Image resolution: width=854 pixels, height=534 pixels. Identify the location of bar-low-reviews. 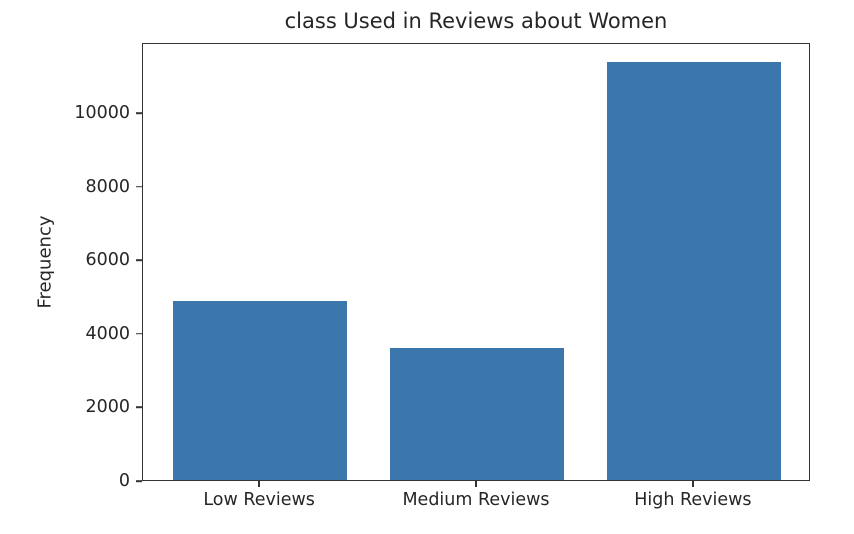
(260, 390).